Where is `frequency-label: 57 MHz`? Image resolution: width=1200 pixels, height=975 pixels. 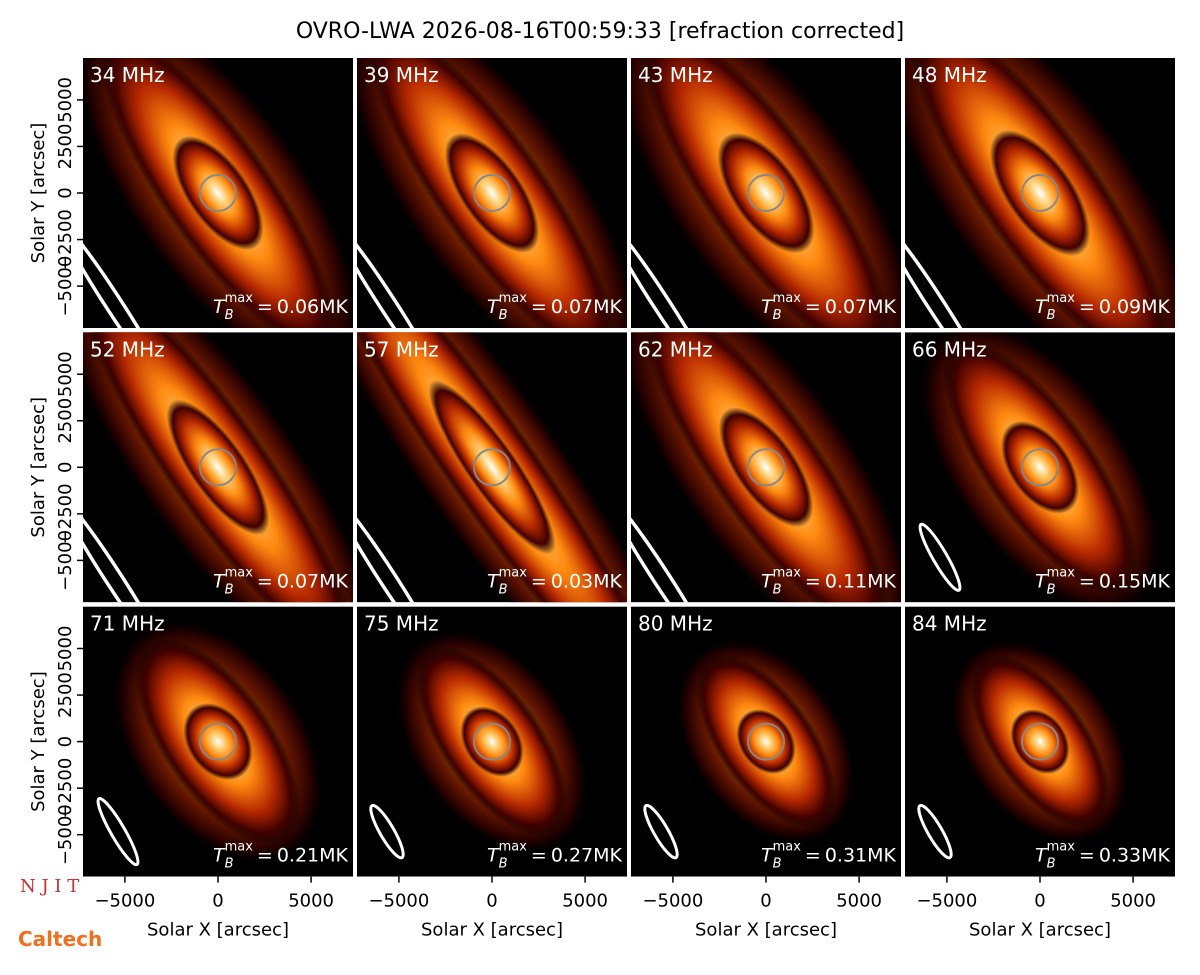 frequency-label: 57 MHz is located at coordinates (401, 349).